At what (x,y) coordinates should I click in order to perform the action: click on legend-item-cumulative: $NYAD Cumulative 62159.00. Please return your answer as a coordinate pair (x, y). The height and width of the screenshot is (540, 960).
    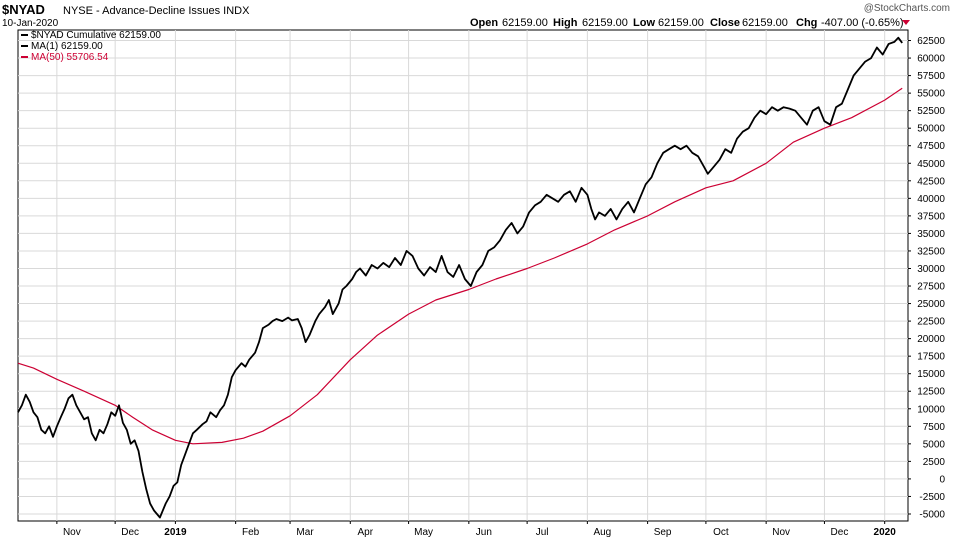
    Looking at the image, I should click on (96, 35).